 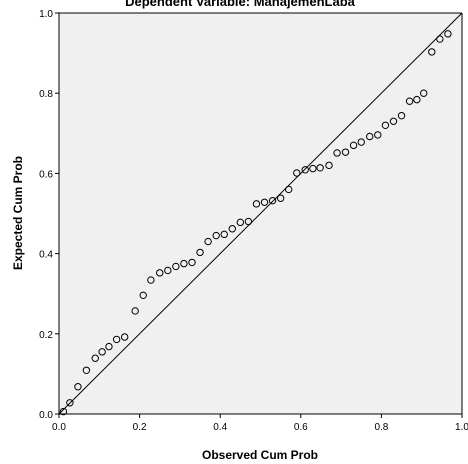 I want to click on y-tick-label: 0.0, so click(x=46, y=415).